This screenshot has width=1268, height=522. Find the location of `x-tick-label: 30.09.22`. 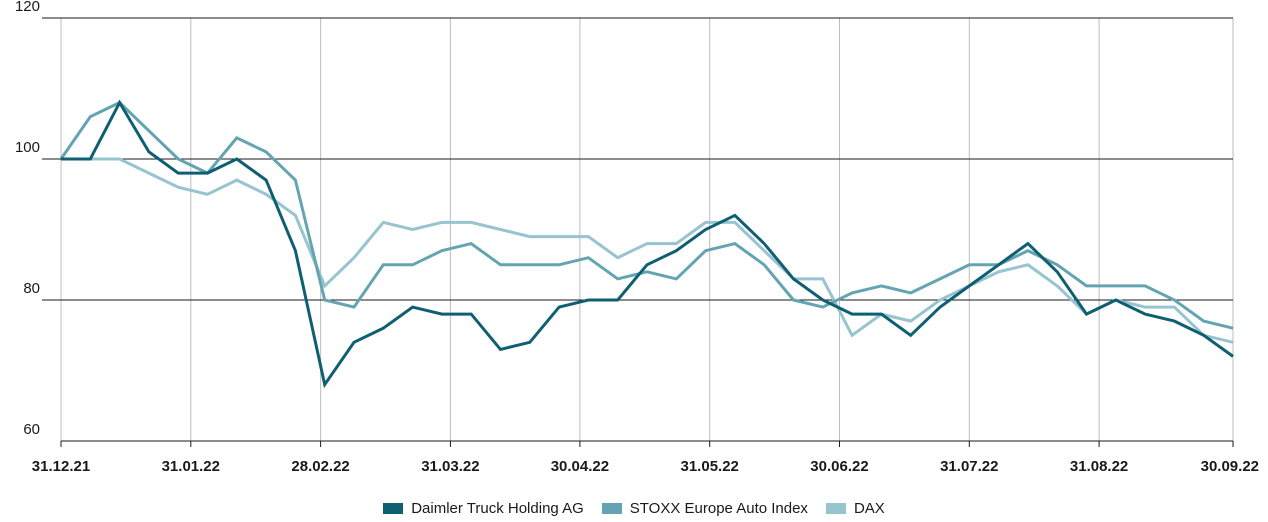

x-tick-label: 30.09.22 is located at coordinates (1230, 466).